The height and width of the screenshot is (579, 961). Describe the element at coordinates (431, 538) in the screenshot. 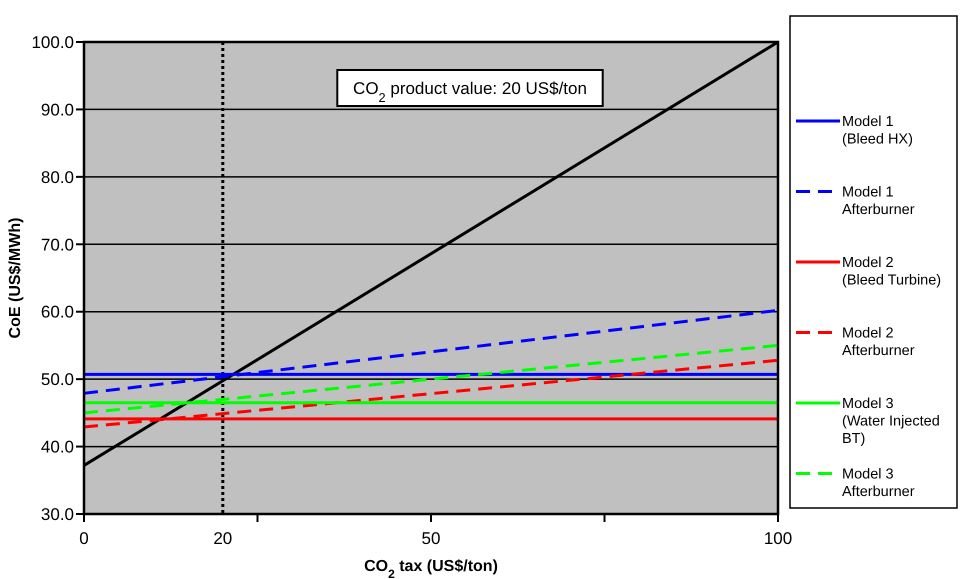

I see `x-tick-label: 50` at that location.